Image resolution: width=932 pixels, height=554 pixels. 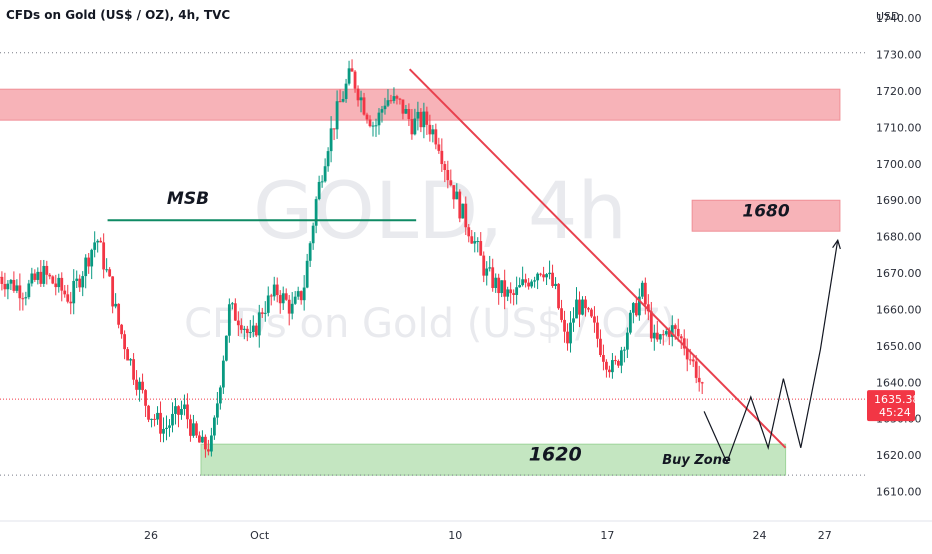 What do you see at coordinates (899, 127) in the screenshot?
I see `y-tick-label: 1710.00` at bounding box center [899, 127].